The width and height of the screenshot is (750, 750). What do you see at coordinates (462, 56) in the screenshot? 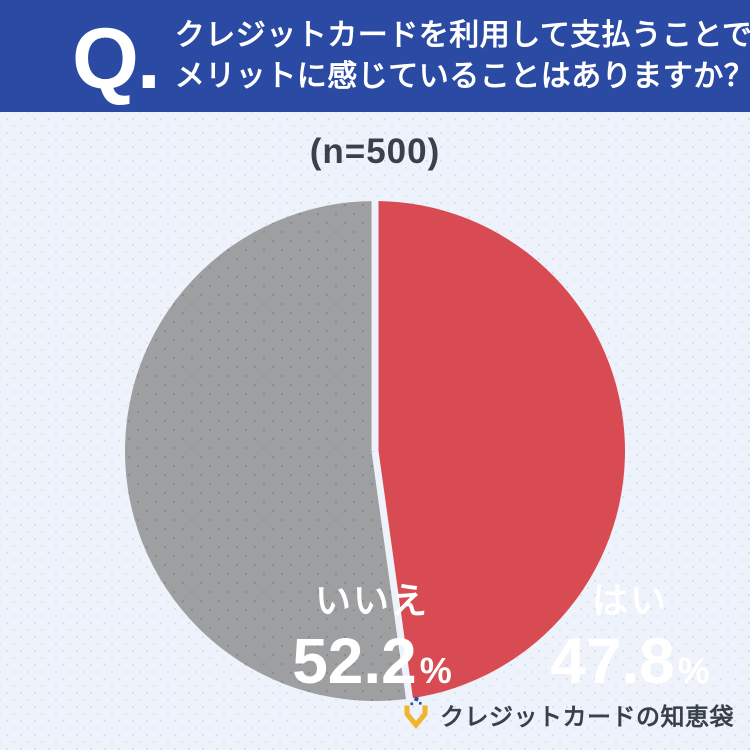
I see `question-title: クレジットカードを利用して支払うことで メリットに感じていることはありますか？` at bounding box center [462, 56].